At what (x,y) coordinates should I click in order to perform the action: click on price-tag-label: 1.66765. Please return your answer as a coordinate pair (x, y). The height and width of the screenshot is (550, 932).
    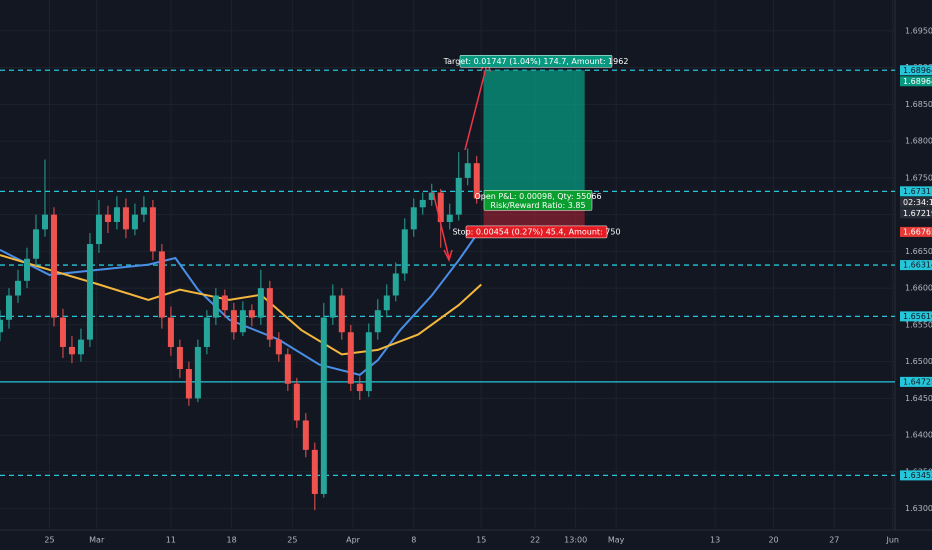
    Looking at the image, I should click on (917, 231).